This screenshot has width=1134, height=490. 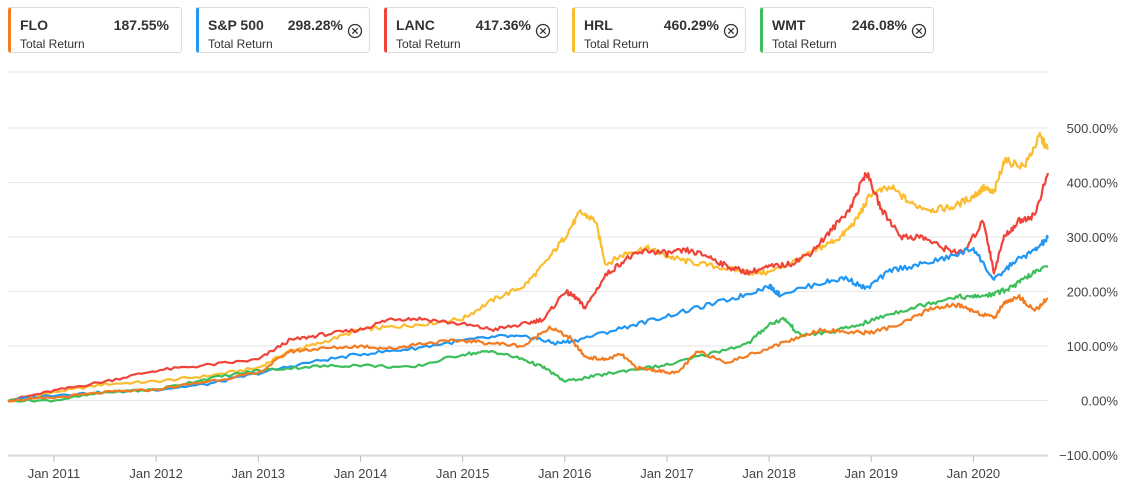 I want to click on x-tick-label: Jan 2014, so click(x=361, y=473).